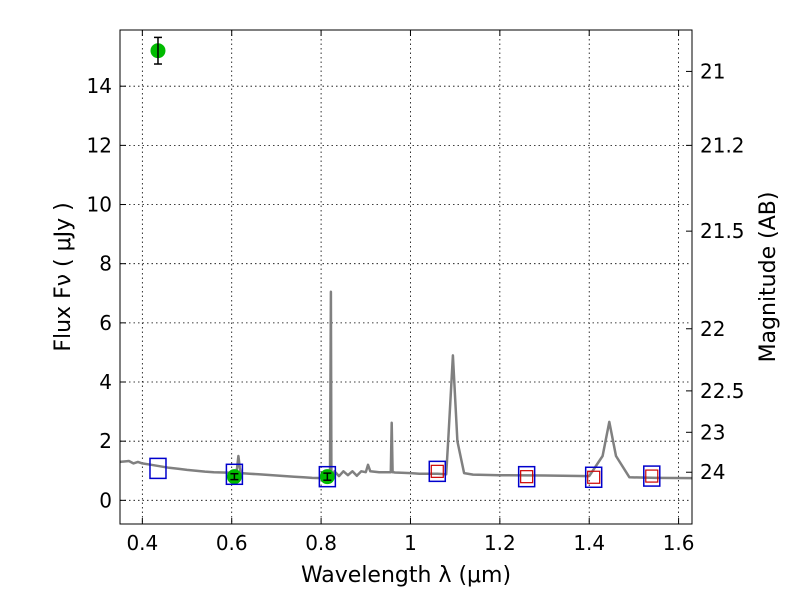 This screenshot has width=800, height=600. Describe the element at coordinates (712, 329) in the screenshot. I see `right-tick-label: 22` at that location.